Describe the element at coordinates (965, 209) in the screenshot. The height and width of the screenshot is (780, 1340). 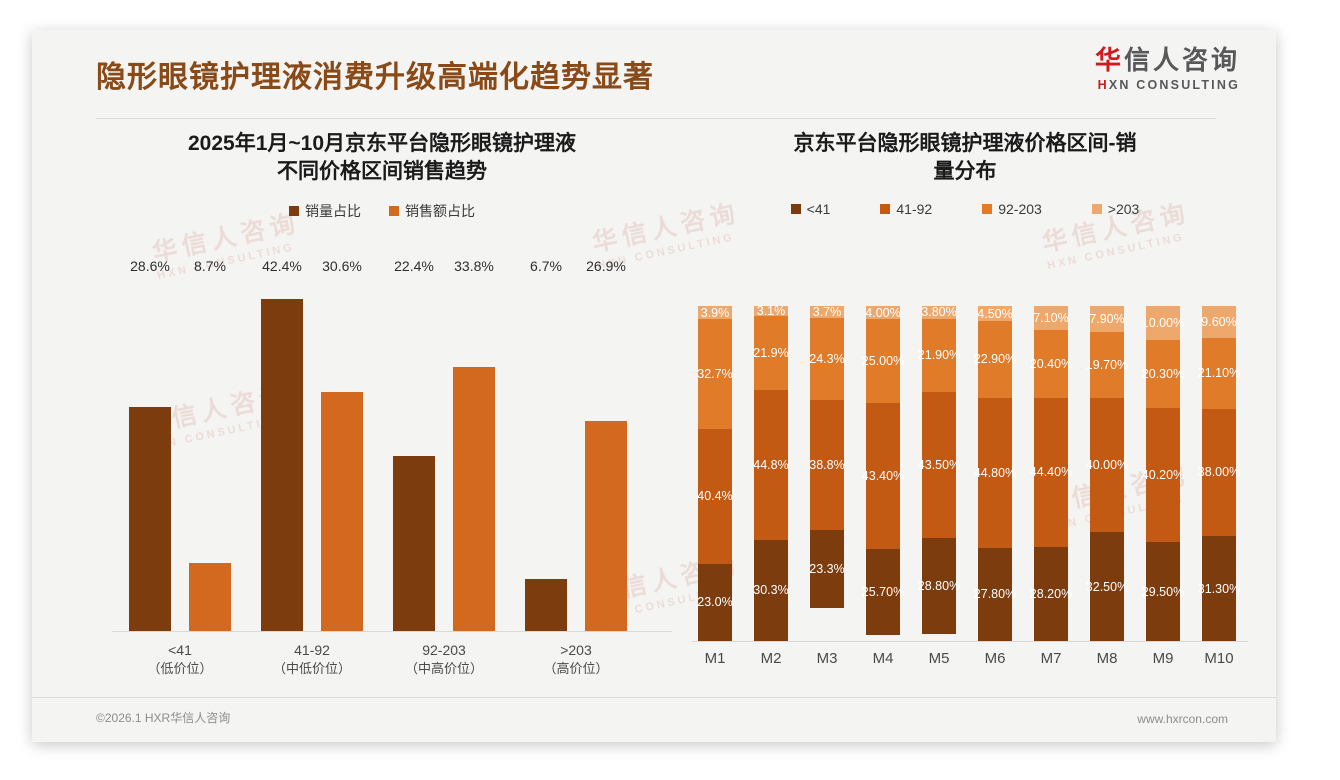
I see `legend-right: <41 41-92 92-203 >203` at that location.